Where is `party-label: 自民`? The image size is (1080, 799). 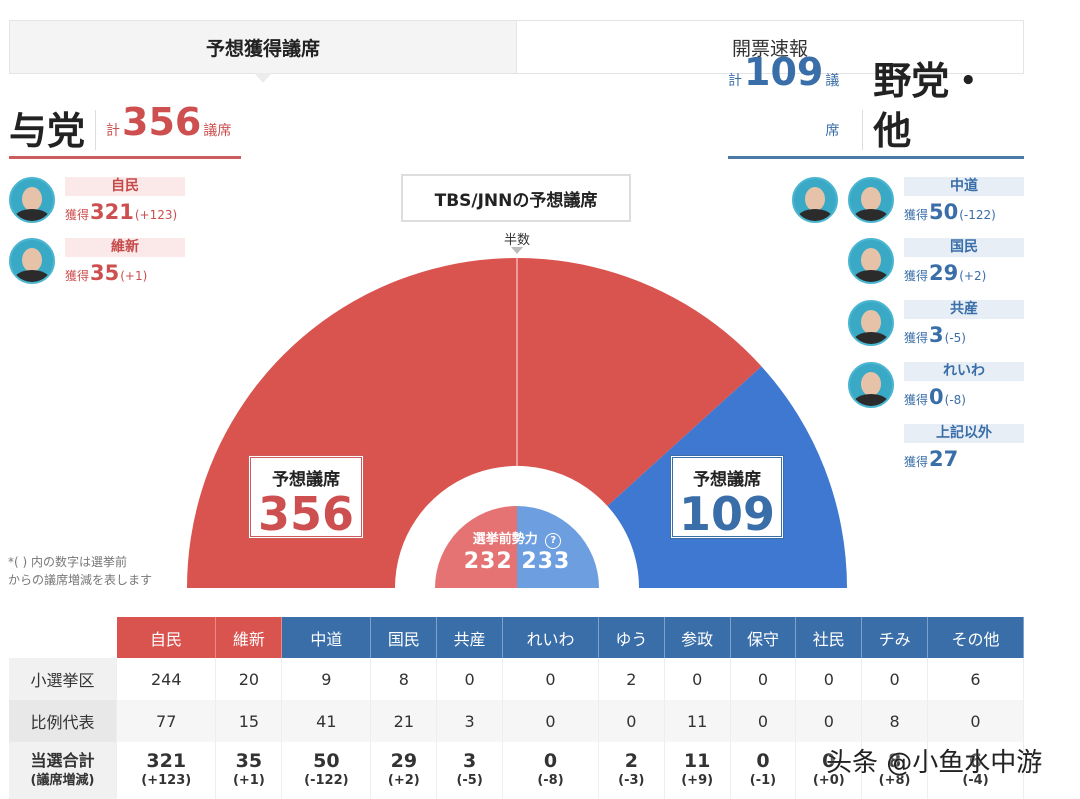
party-label: 自民 is located at coordinates (125, 186).